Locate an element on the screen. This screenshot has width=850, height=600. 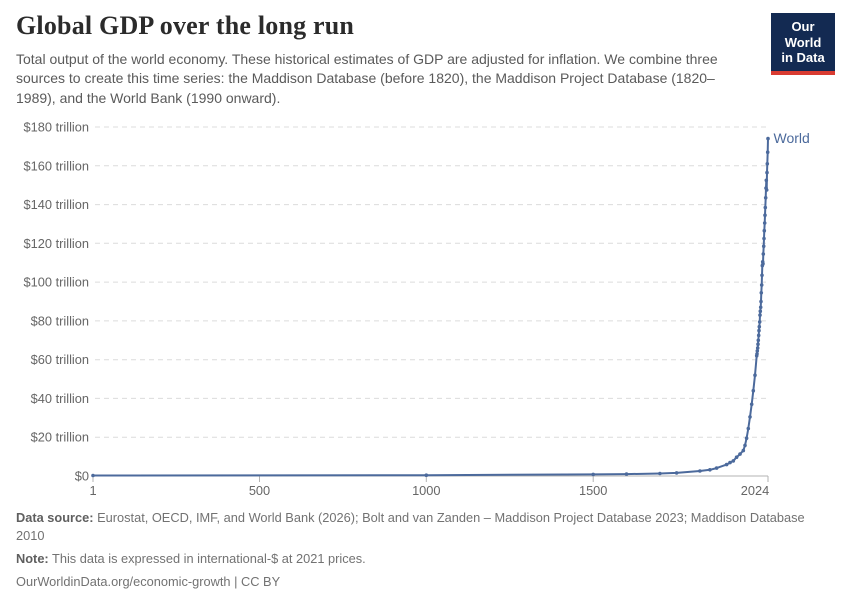
x-tick-label: 2024 is located at coordinates (755, 490).